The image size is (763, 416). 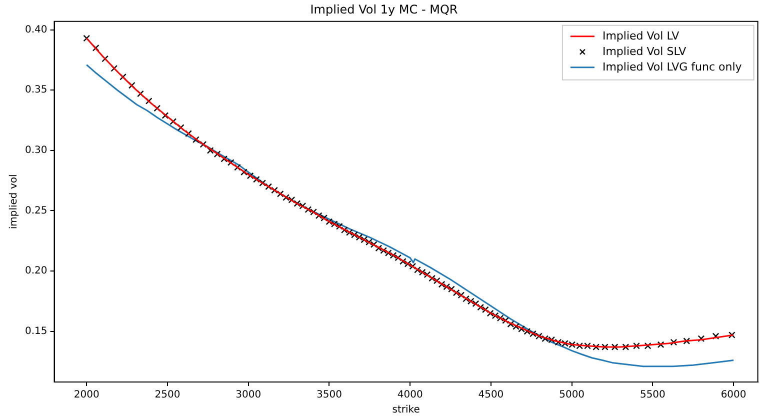 What do you see at coordinates (249, 395) in the screenshot?
I see `x-tick-label: 3000` at bounding box center [249, 395].